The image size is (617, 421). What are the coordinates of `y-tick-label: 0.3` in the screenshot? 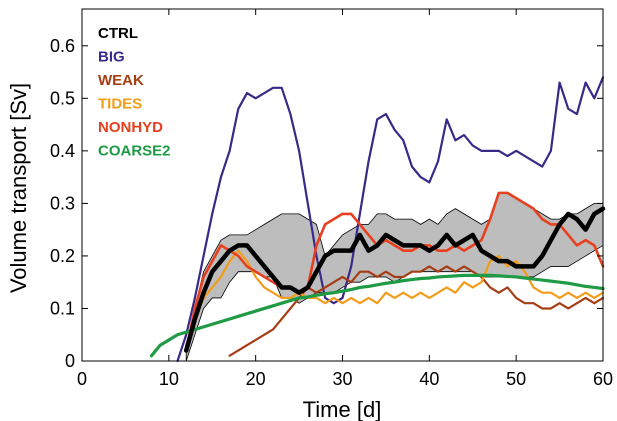 It's located at (62, 203).